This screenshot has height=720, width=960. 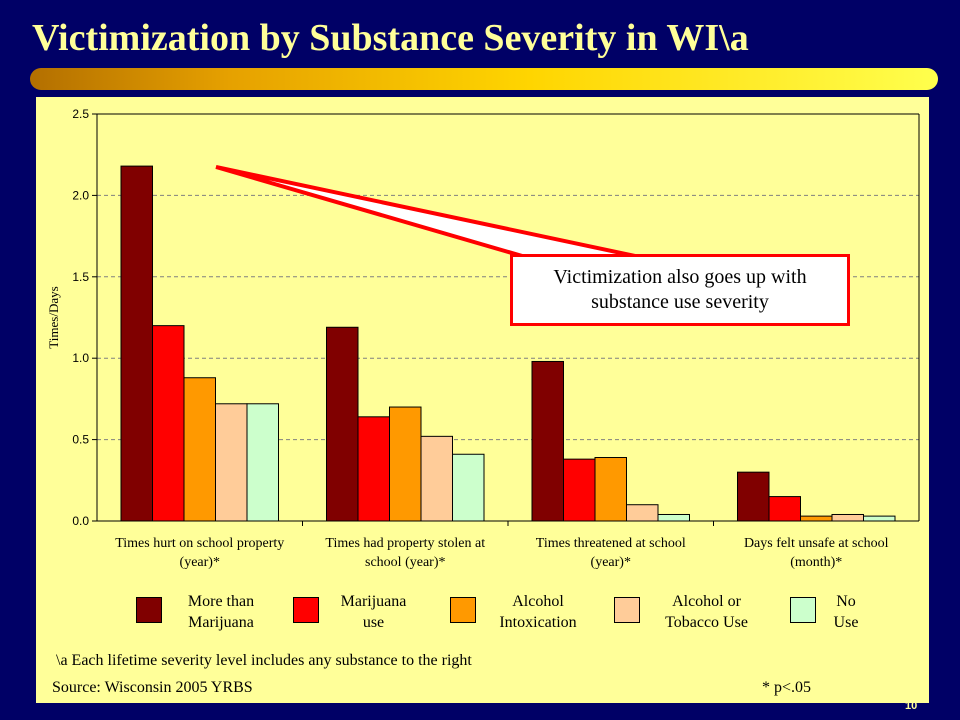 What do you see at coordinates (53, 317) in the screenshot?
I see `y-axis-label: Times/Days` at bounding box center [53, 317].